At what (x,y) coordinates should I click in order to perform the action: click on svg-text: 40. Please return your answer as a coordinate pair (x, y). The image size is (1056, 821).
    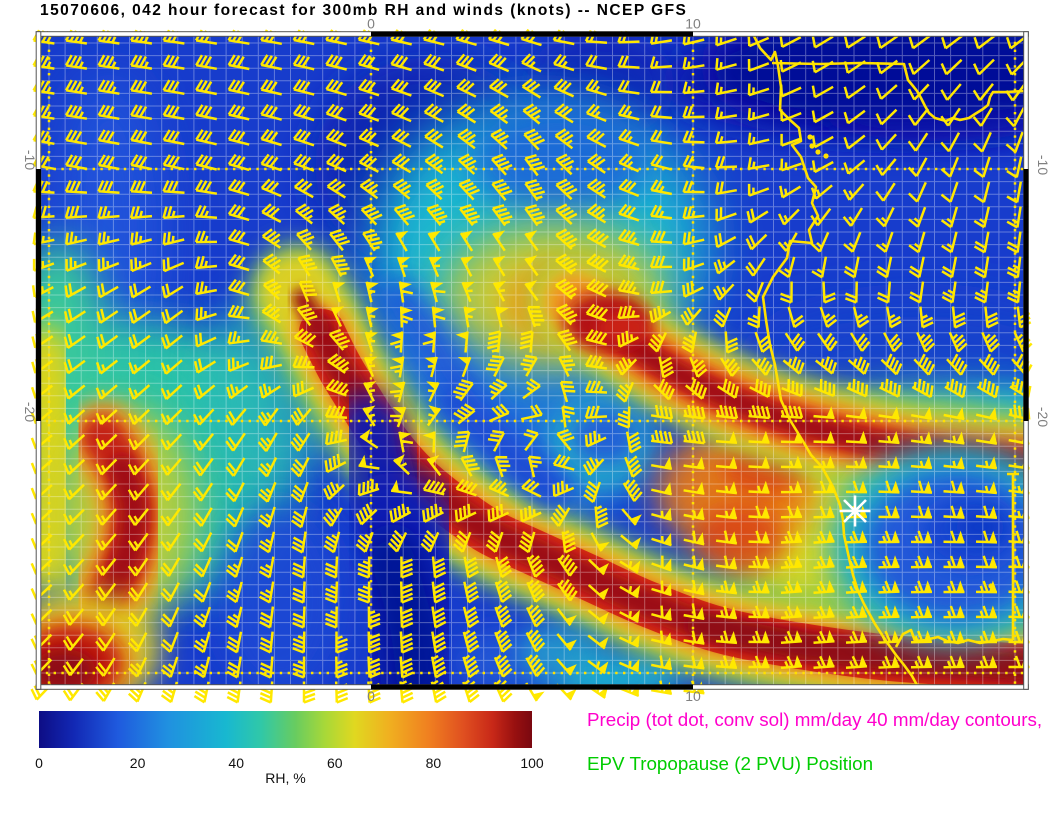
    Looking at the image, I should click on (236, 763).